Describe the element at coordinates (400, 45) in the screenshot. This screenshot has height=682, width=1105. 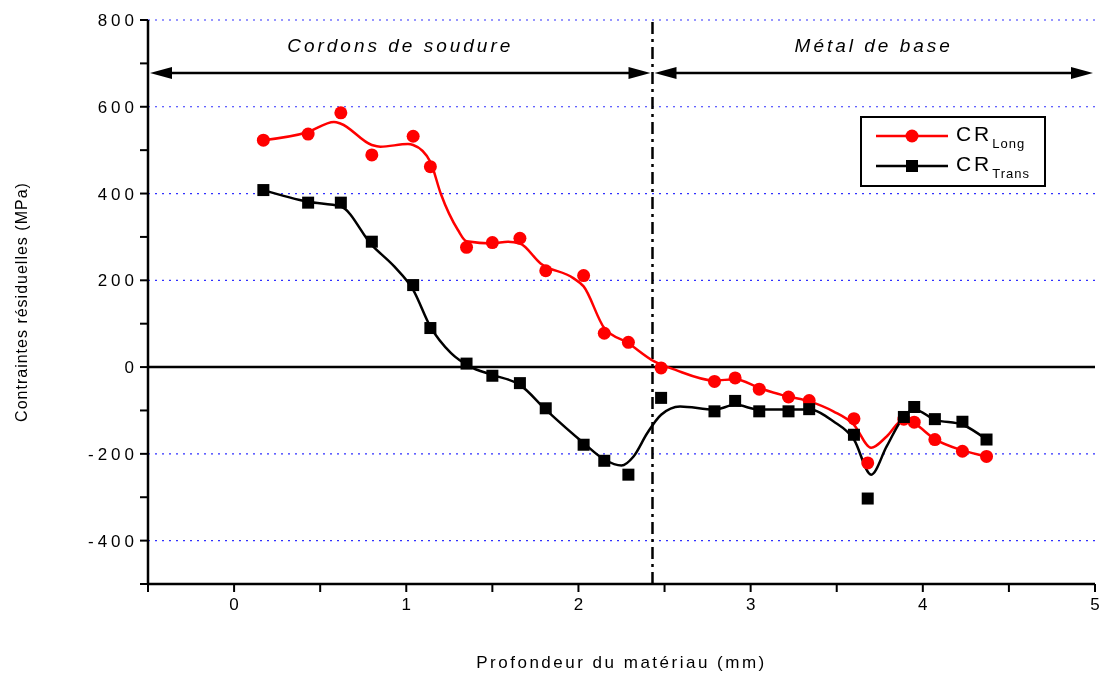
I see `annotation: Cordons de soudure` at that location.